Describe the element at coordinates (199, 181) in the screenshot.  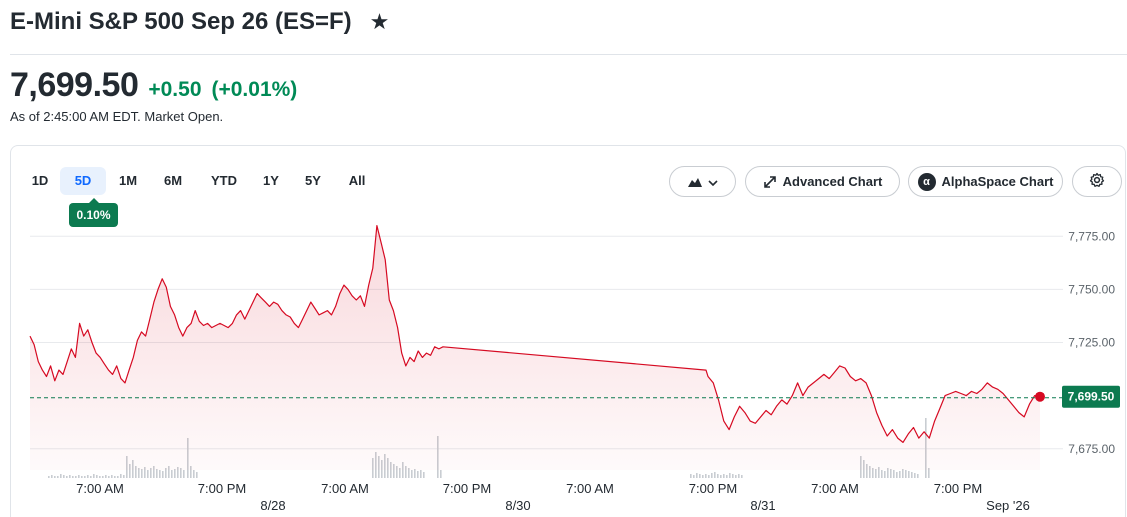
I see `range-tabs: 1D 5D 1M 6M YTD 1Y 5Y All` at that location.